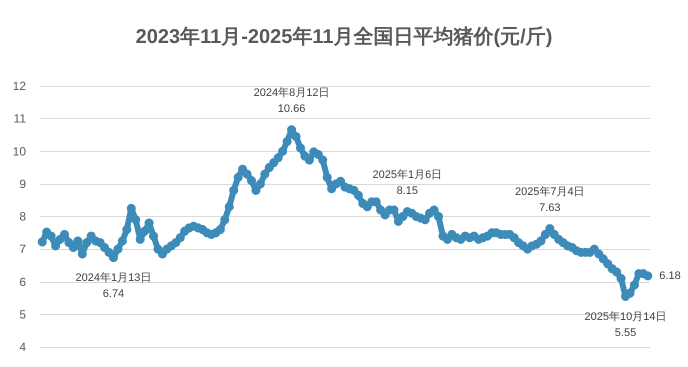 Image resolution: width=688 pixels, height=367 pixels. Describe the element at coordinates (22, 249) in the screenshot. I see `y-tick-label: 7` at that location.